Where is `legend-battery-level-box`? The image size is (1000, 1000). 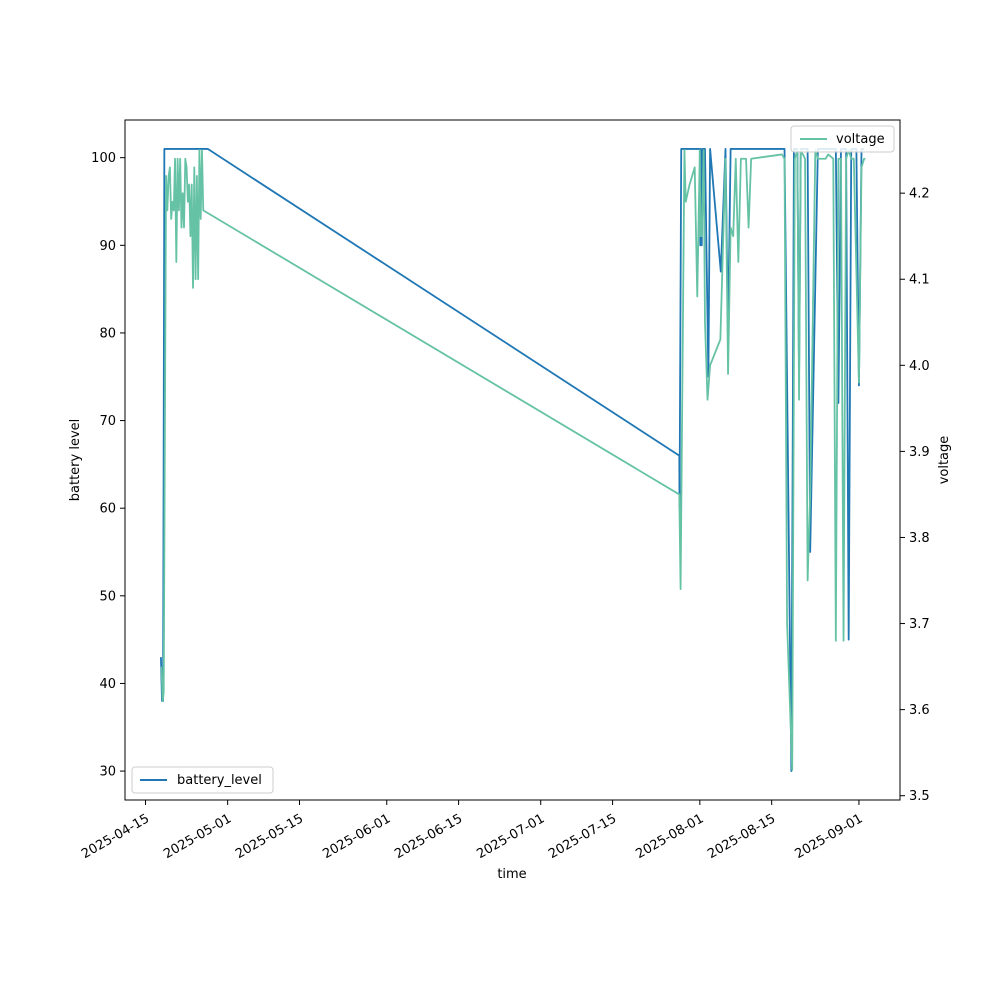 legend-battery-level-box is located at coordinates (202, 780).